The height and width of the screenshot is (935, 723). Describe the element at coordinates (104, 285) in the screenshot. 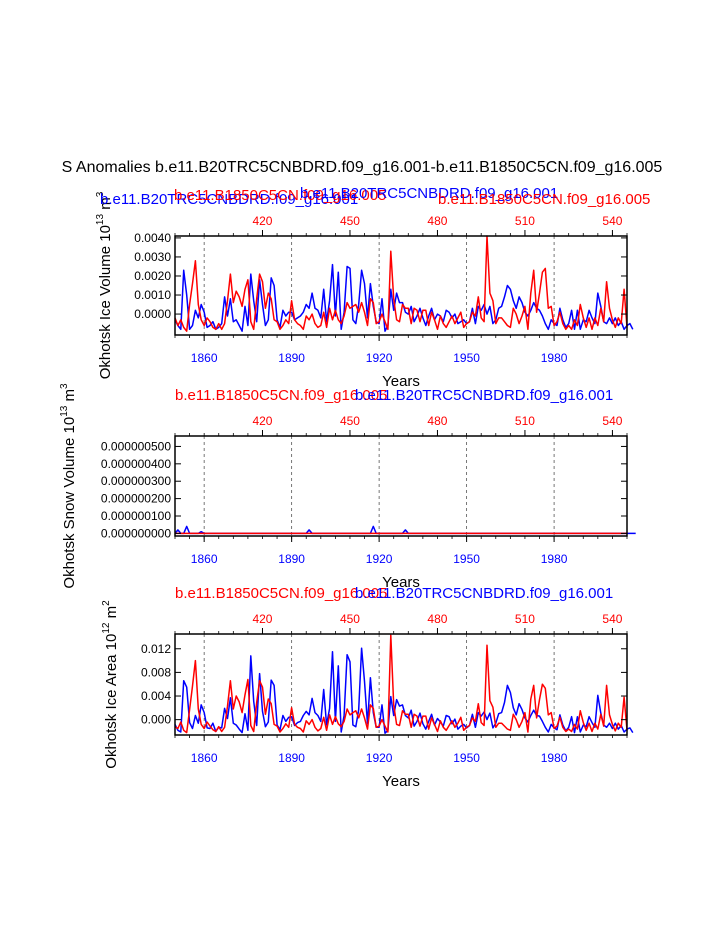

I see `y-axis-label: Okhotsk Ice Volume 1013 m3` at that location.